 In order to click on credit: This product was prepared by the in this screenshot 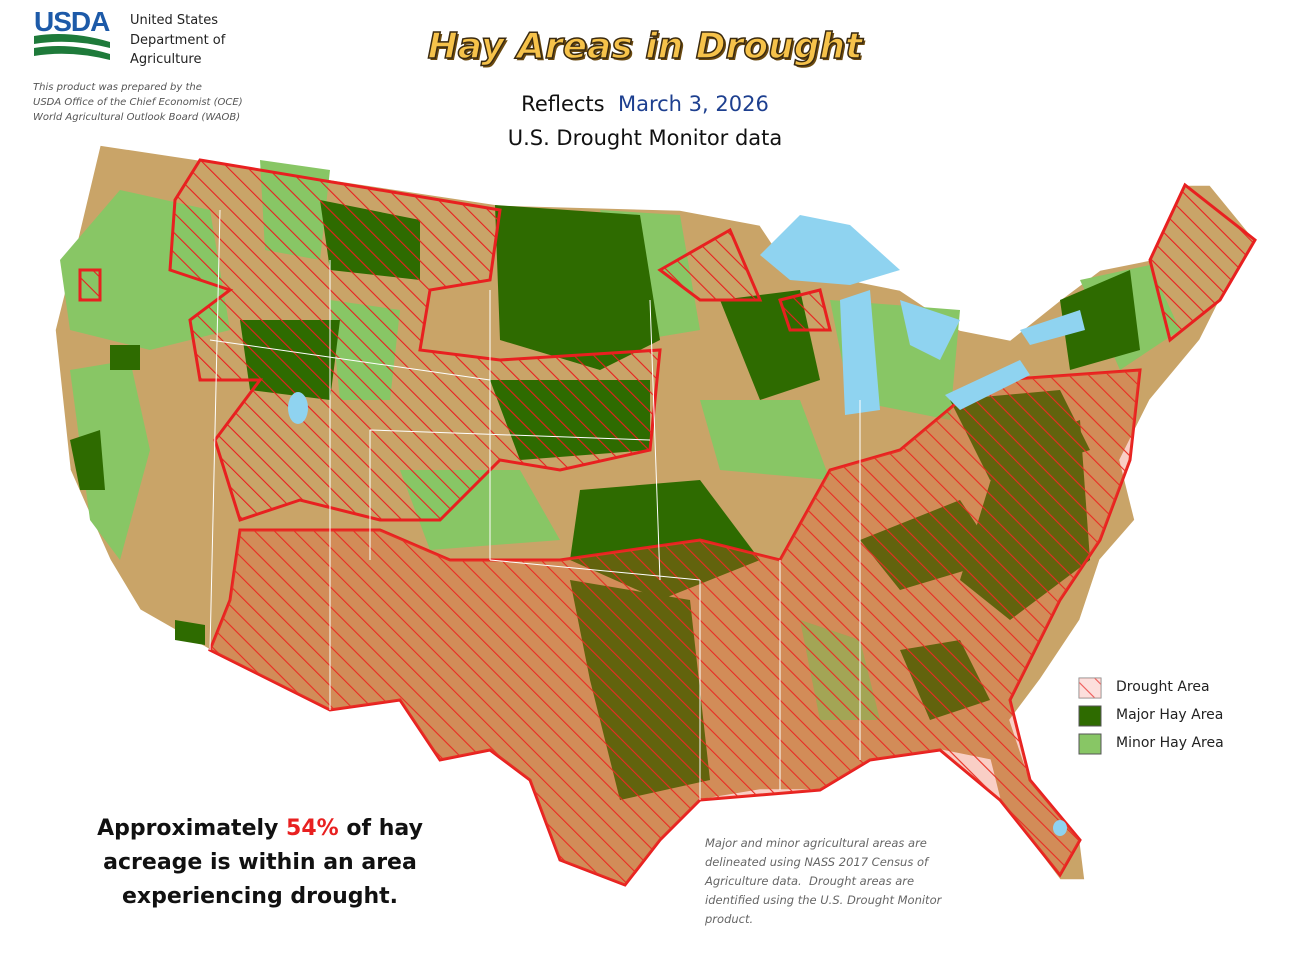, I will do `click(117, 87)`.